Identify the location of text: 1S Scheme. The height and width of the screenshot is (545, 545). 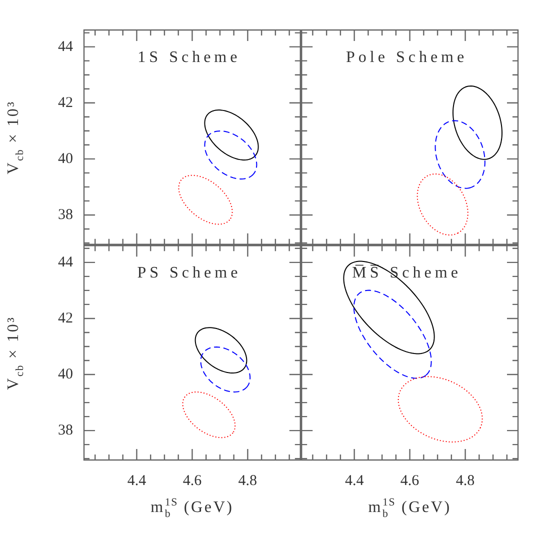
(189, 57).